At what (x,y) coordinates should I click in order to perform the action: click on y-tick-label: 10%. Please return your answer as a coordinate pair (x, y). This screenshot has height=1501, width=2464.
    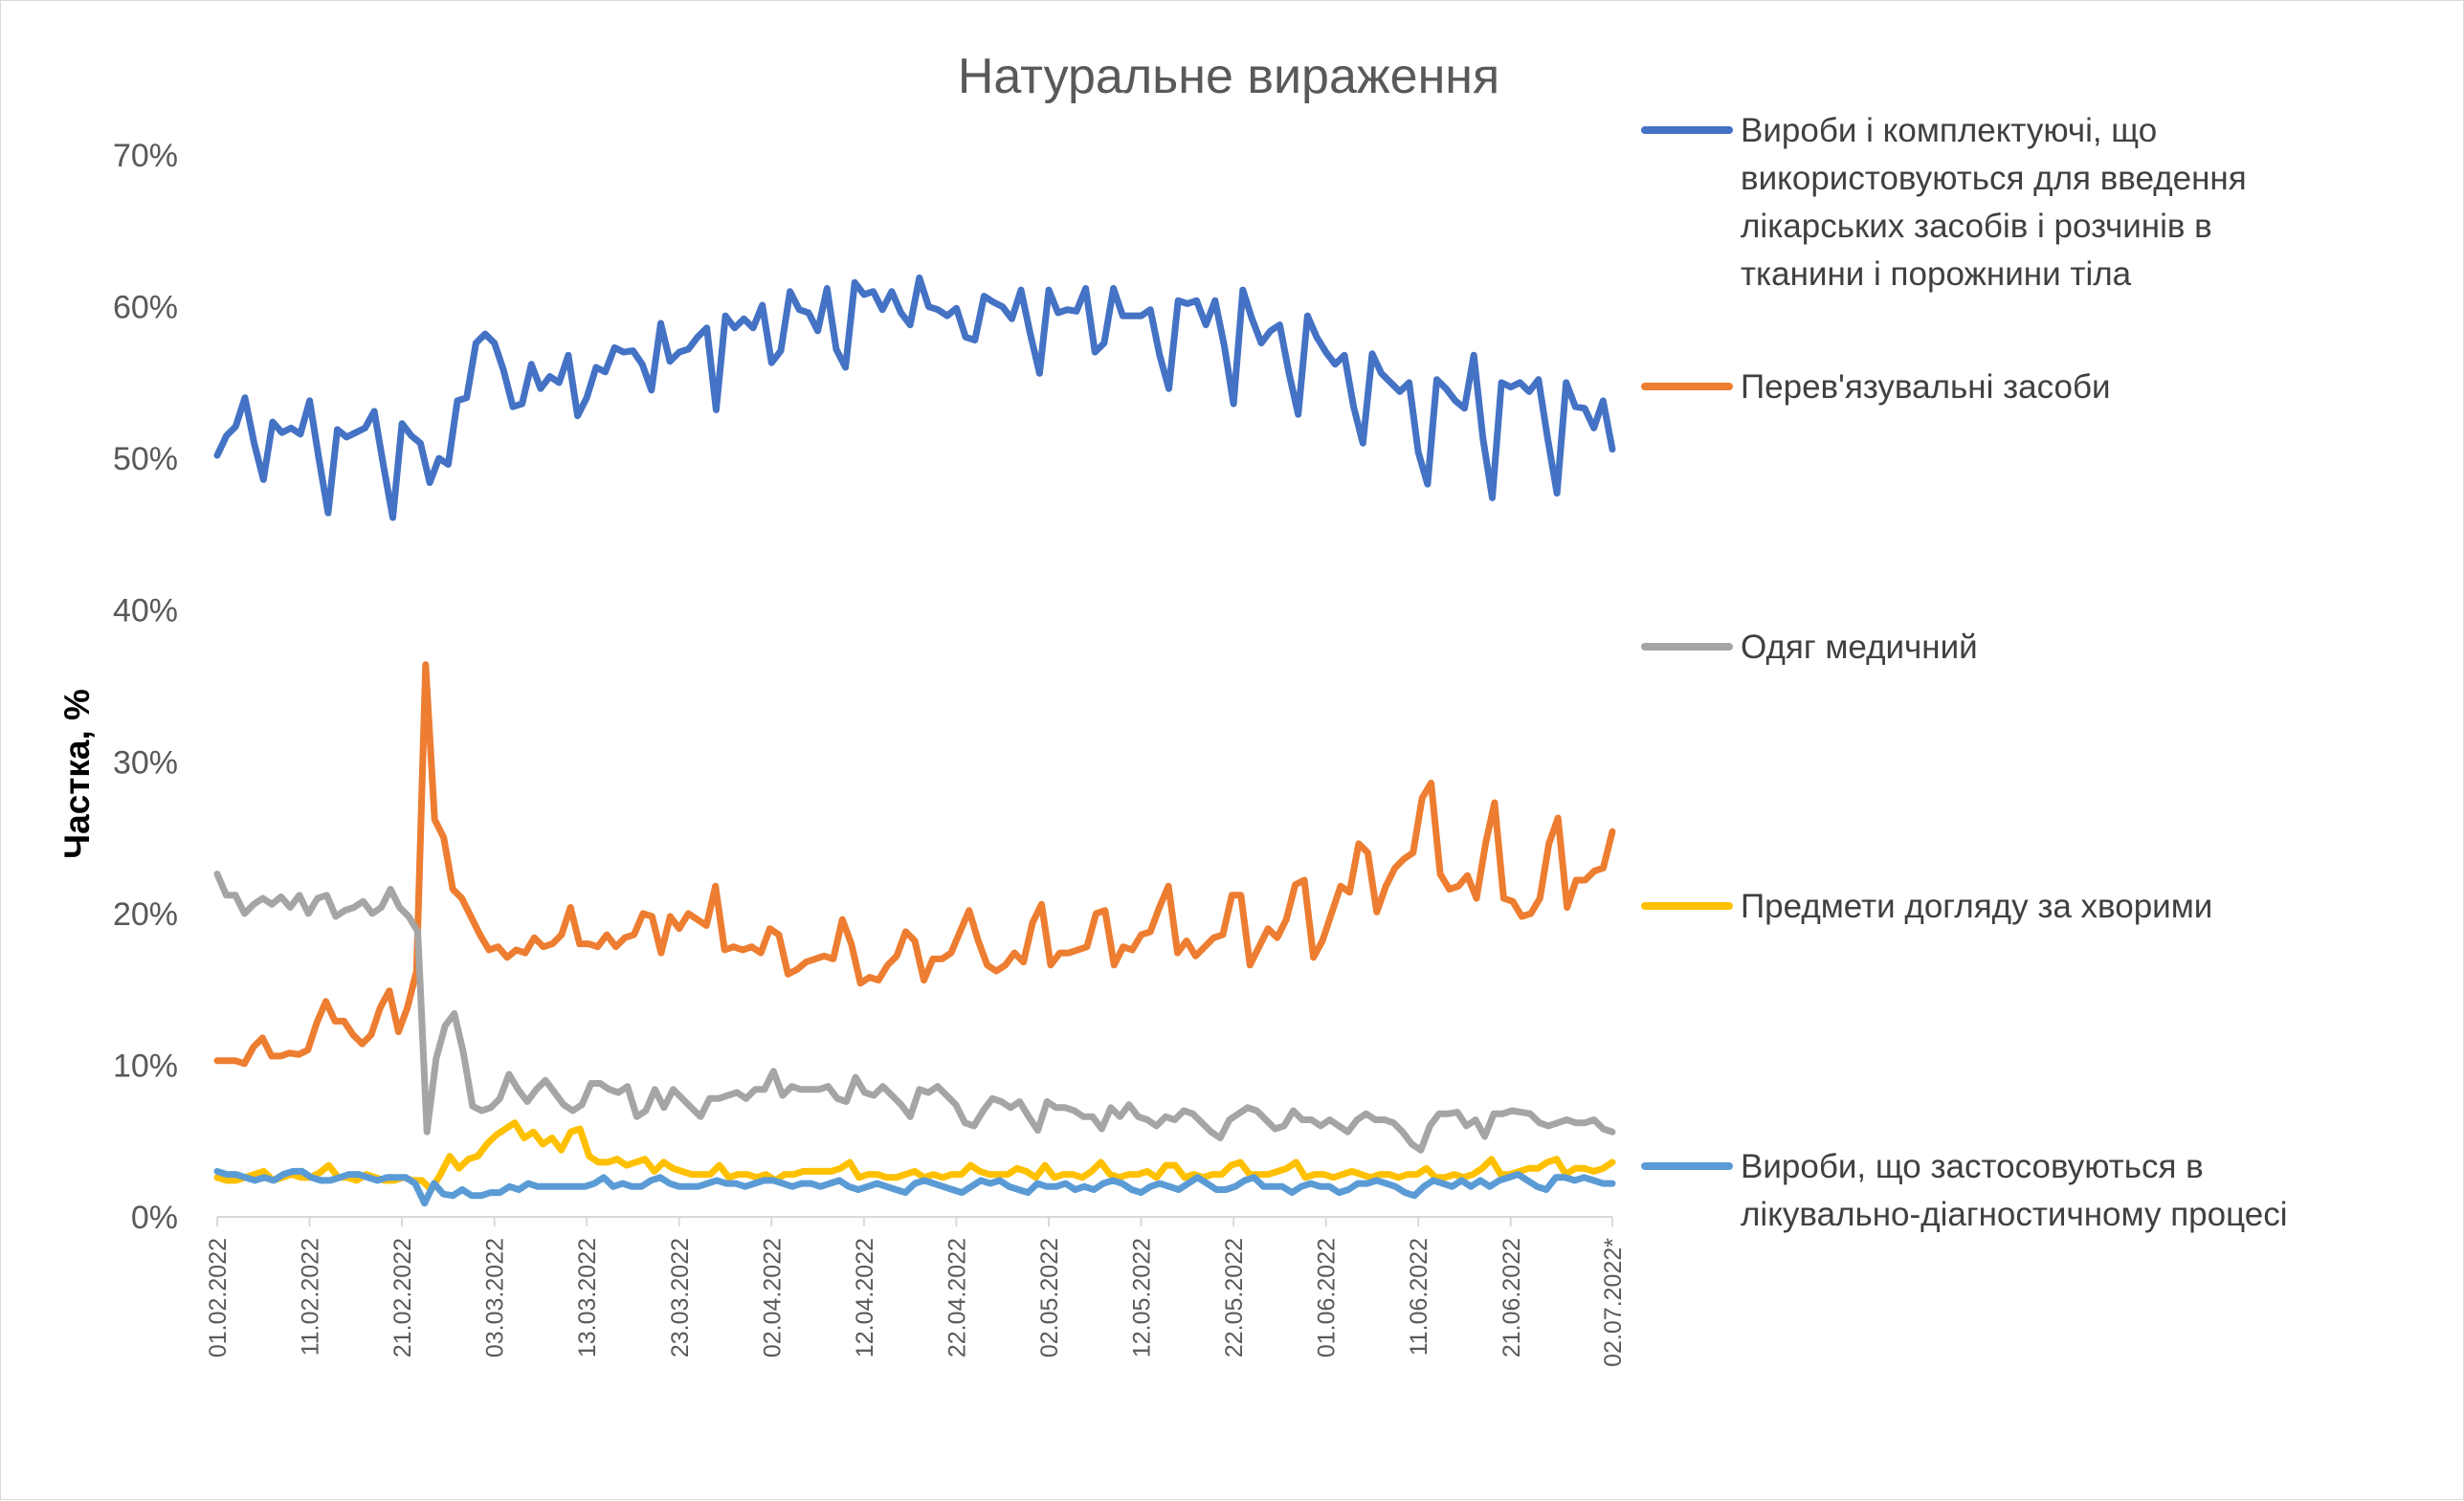
    Looking at the image, I should click on (146, 1066).